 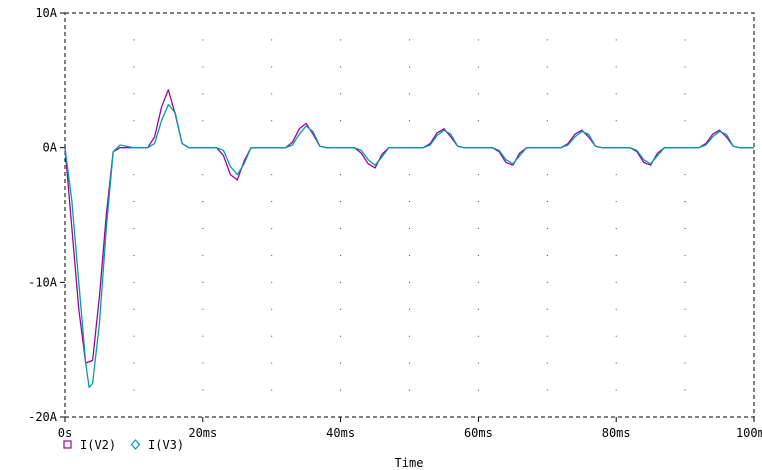 I want to click on x-tick-label: 100ms, so click(x=749, y=433).